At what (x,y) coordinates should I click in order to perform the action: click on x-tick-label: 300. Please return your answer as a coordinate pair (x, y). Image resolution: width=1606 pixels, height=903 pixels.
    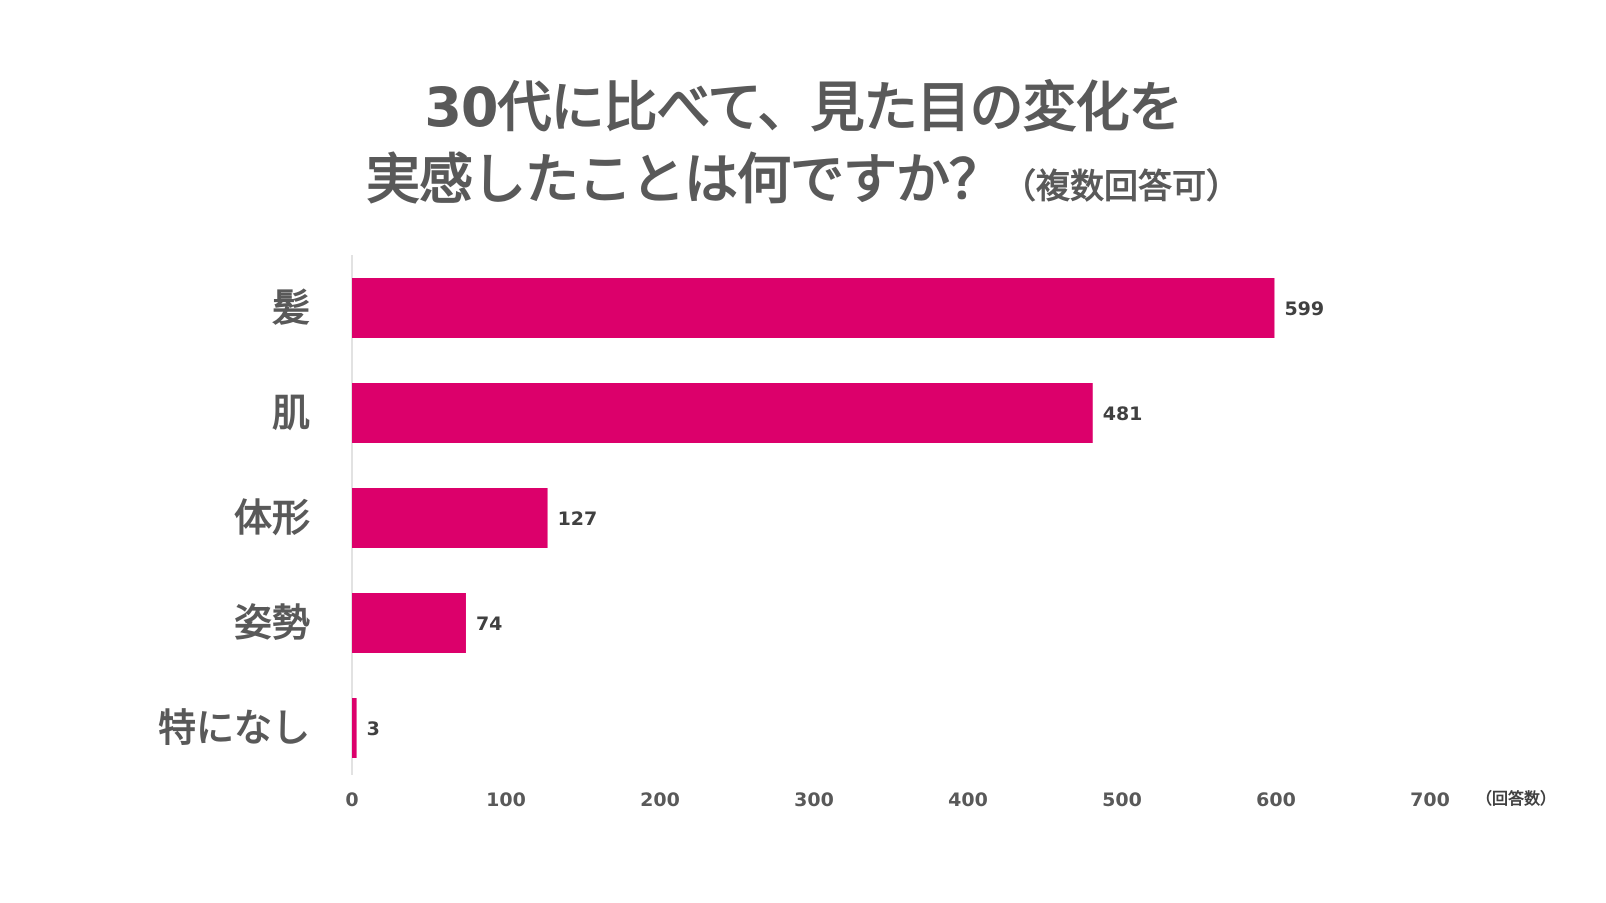
    Looking at the image, I should click on (814, 800).